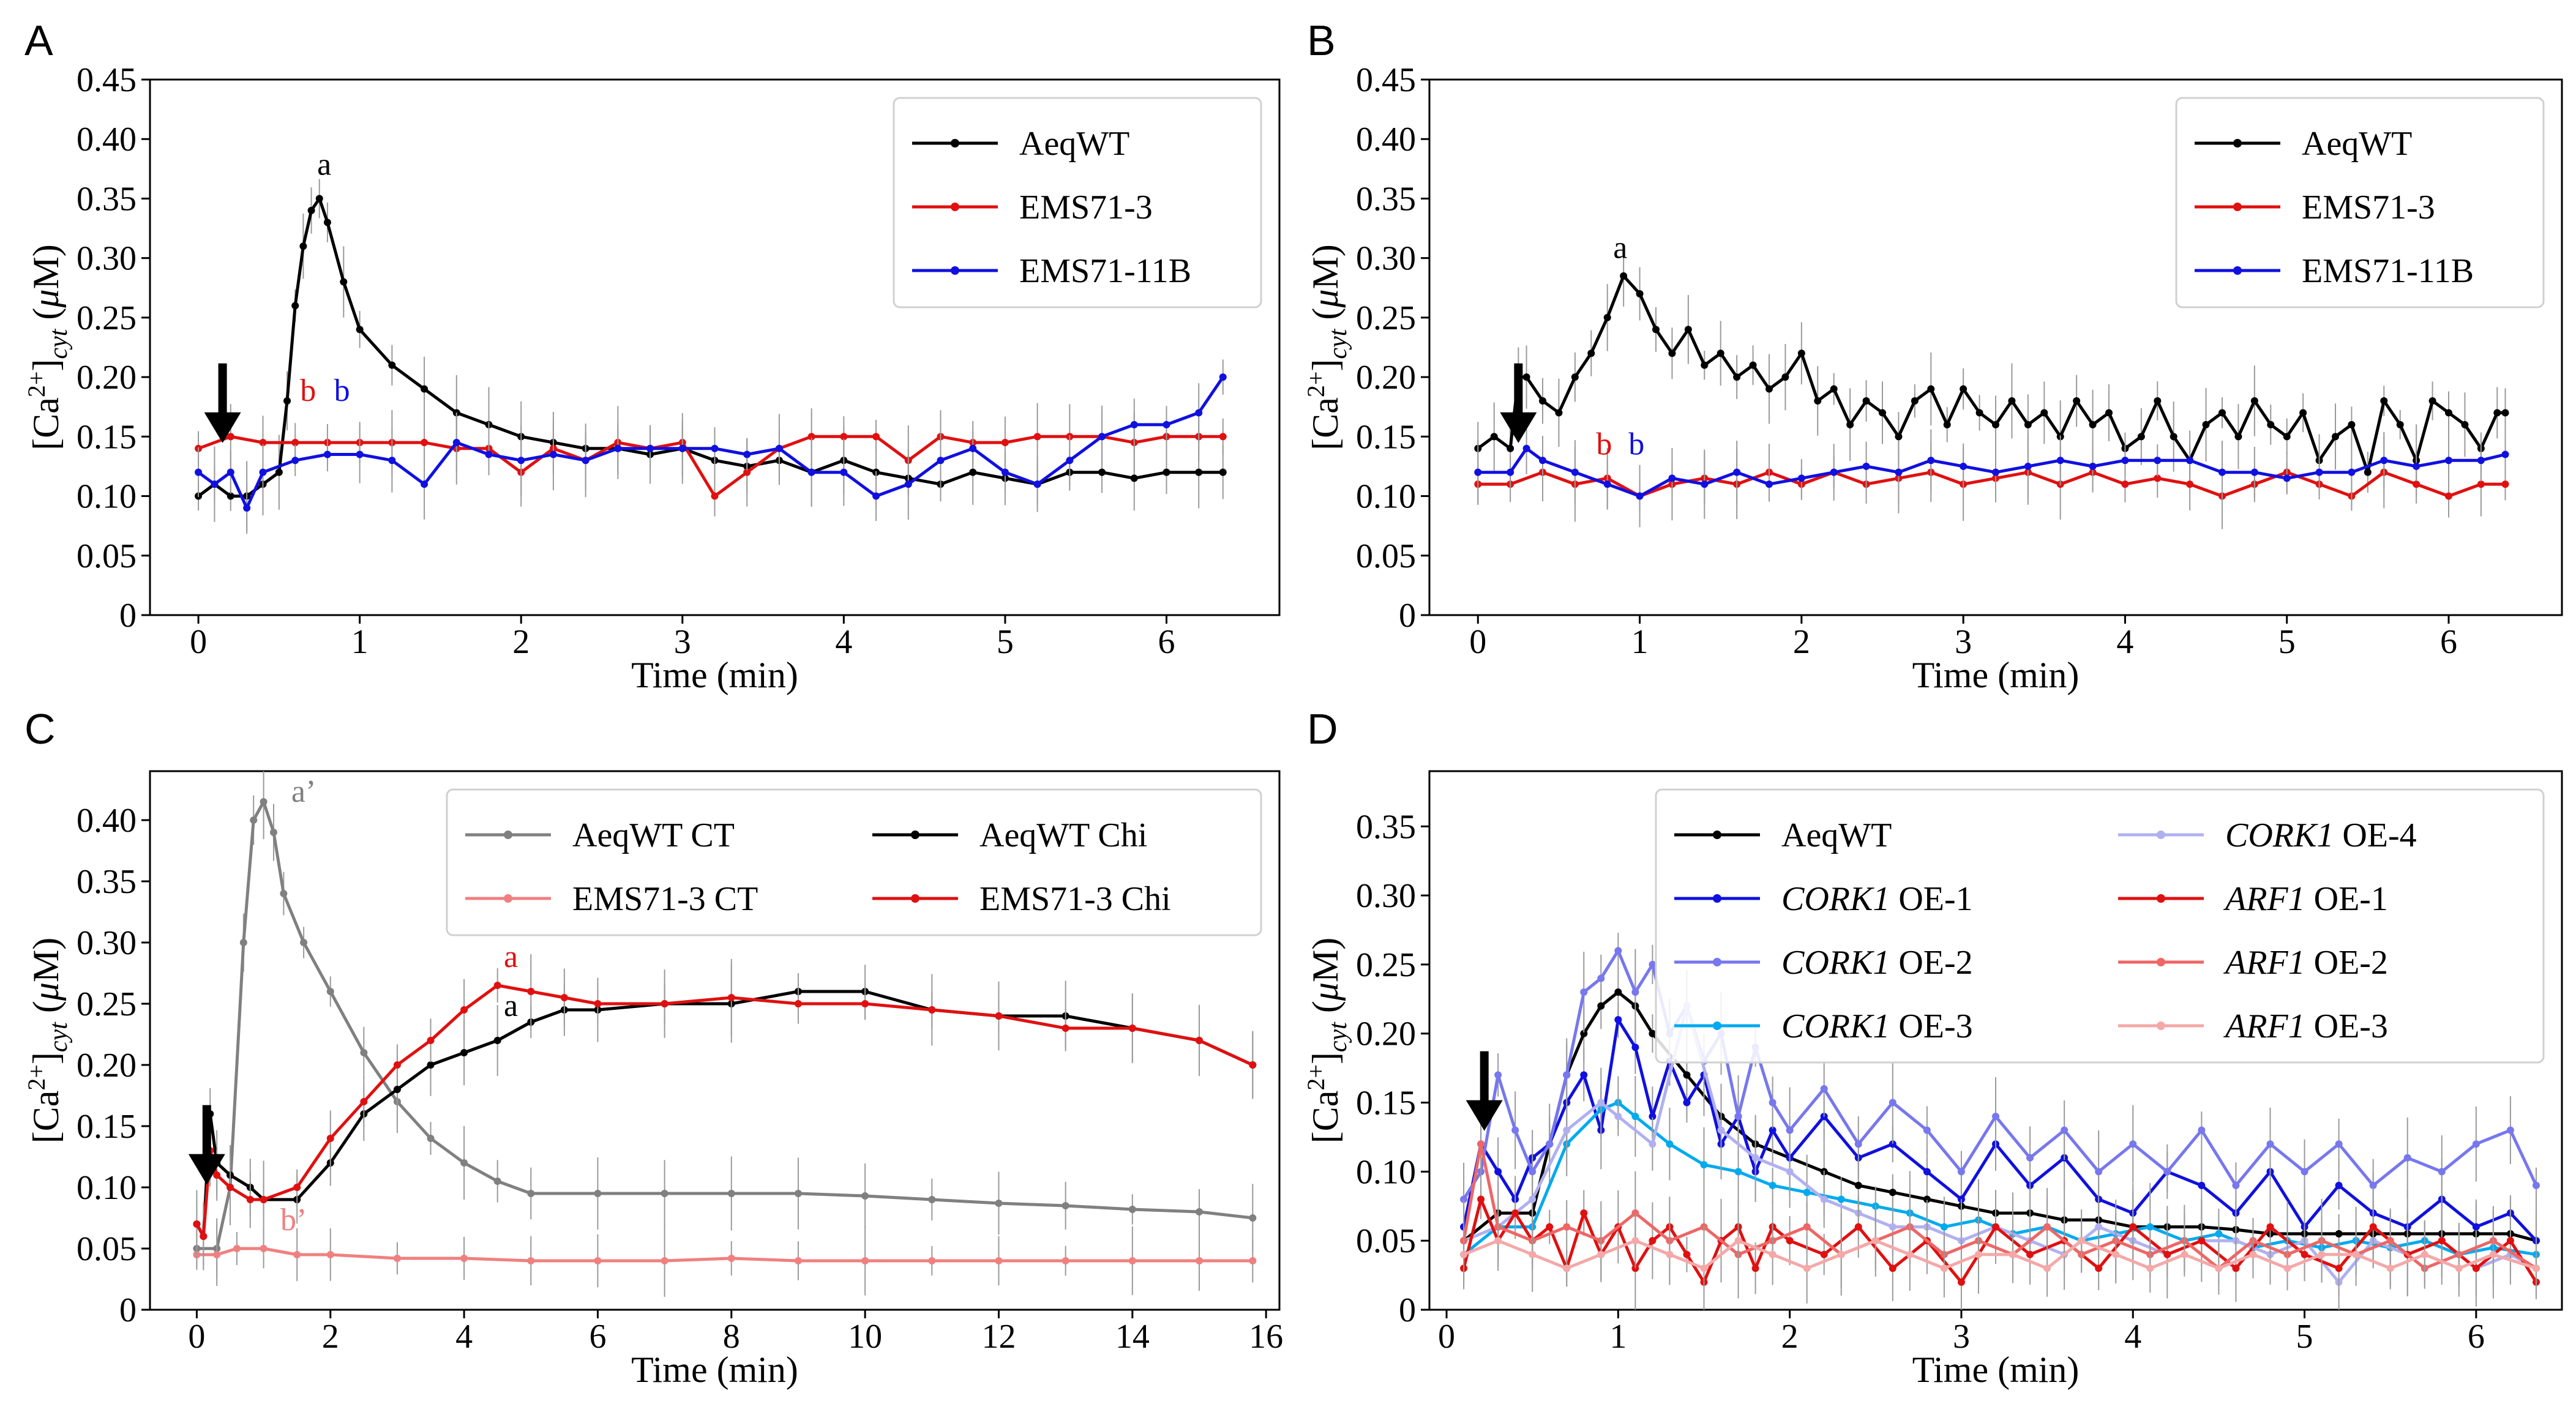 The height and width of the screenshot is (1404, 2576). I want to click on legend-entry: AeqWT CT, so click(654, 835).